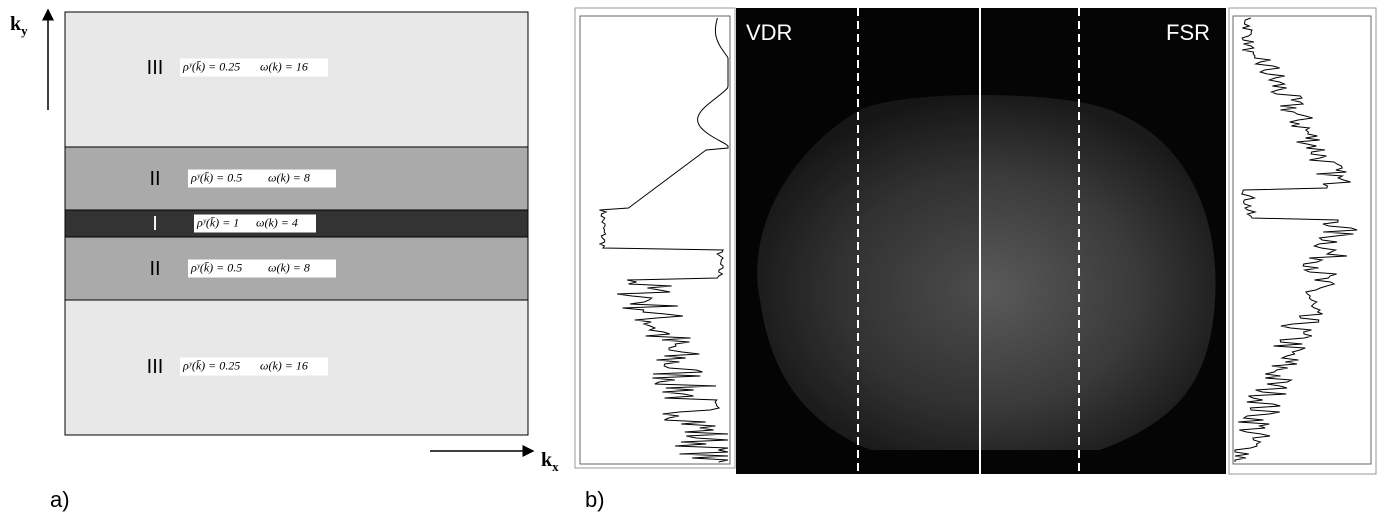 Image resolution: width=1377 pixels, height=525 pixels. I want to click on kx-label: kx, so click(550, 461).